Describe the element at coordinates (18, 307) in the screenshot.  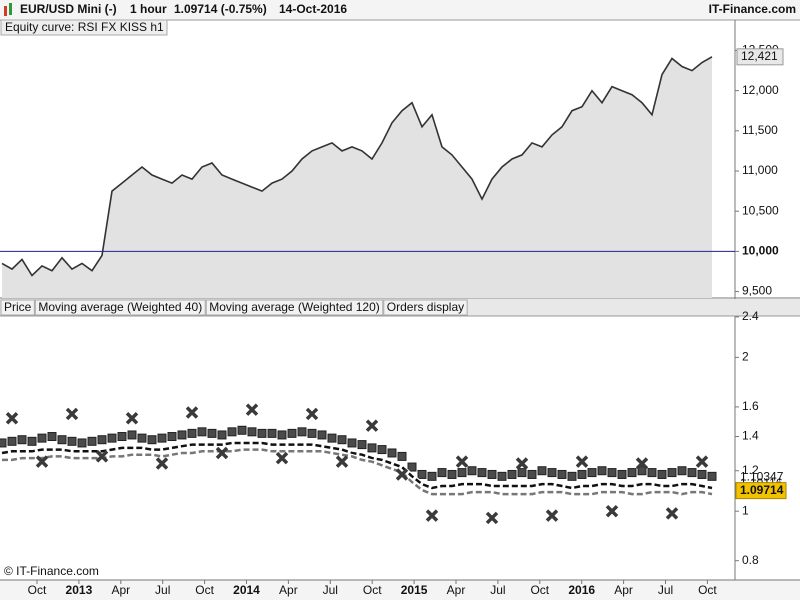
I see `legend-item: Price` at that location.